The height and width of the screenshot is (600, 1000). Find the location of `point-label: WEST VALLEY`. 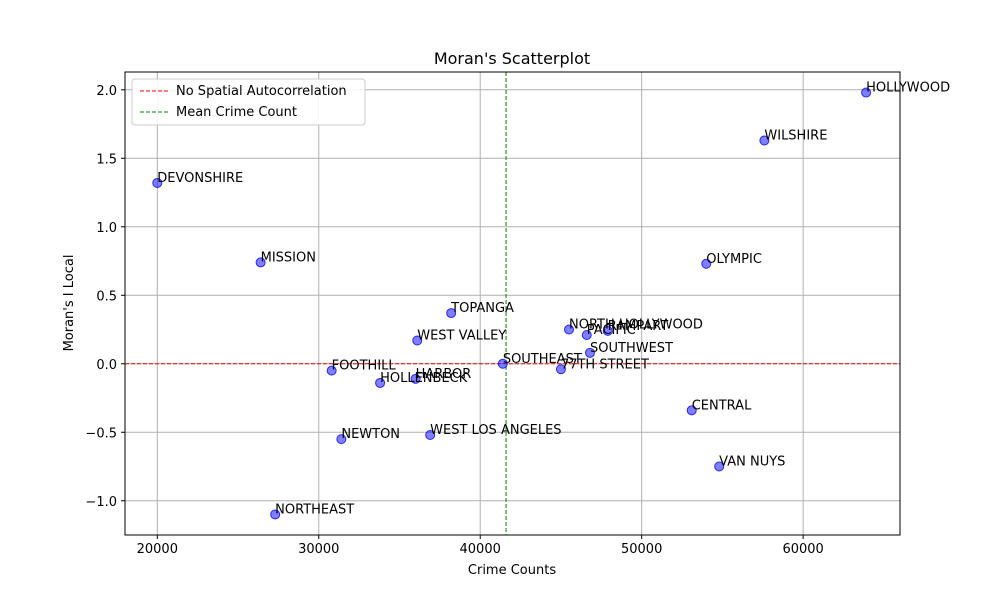

point-label: WEST VALLEY is located at coordinates (461, 335).